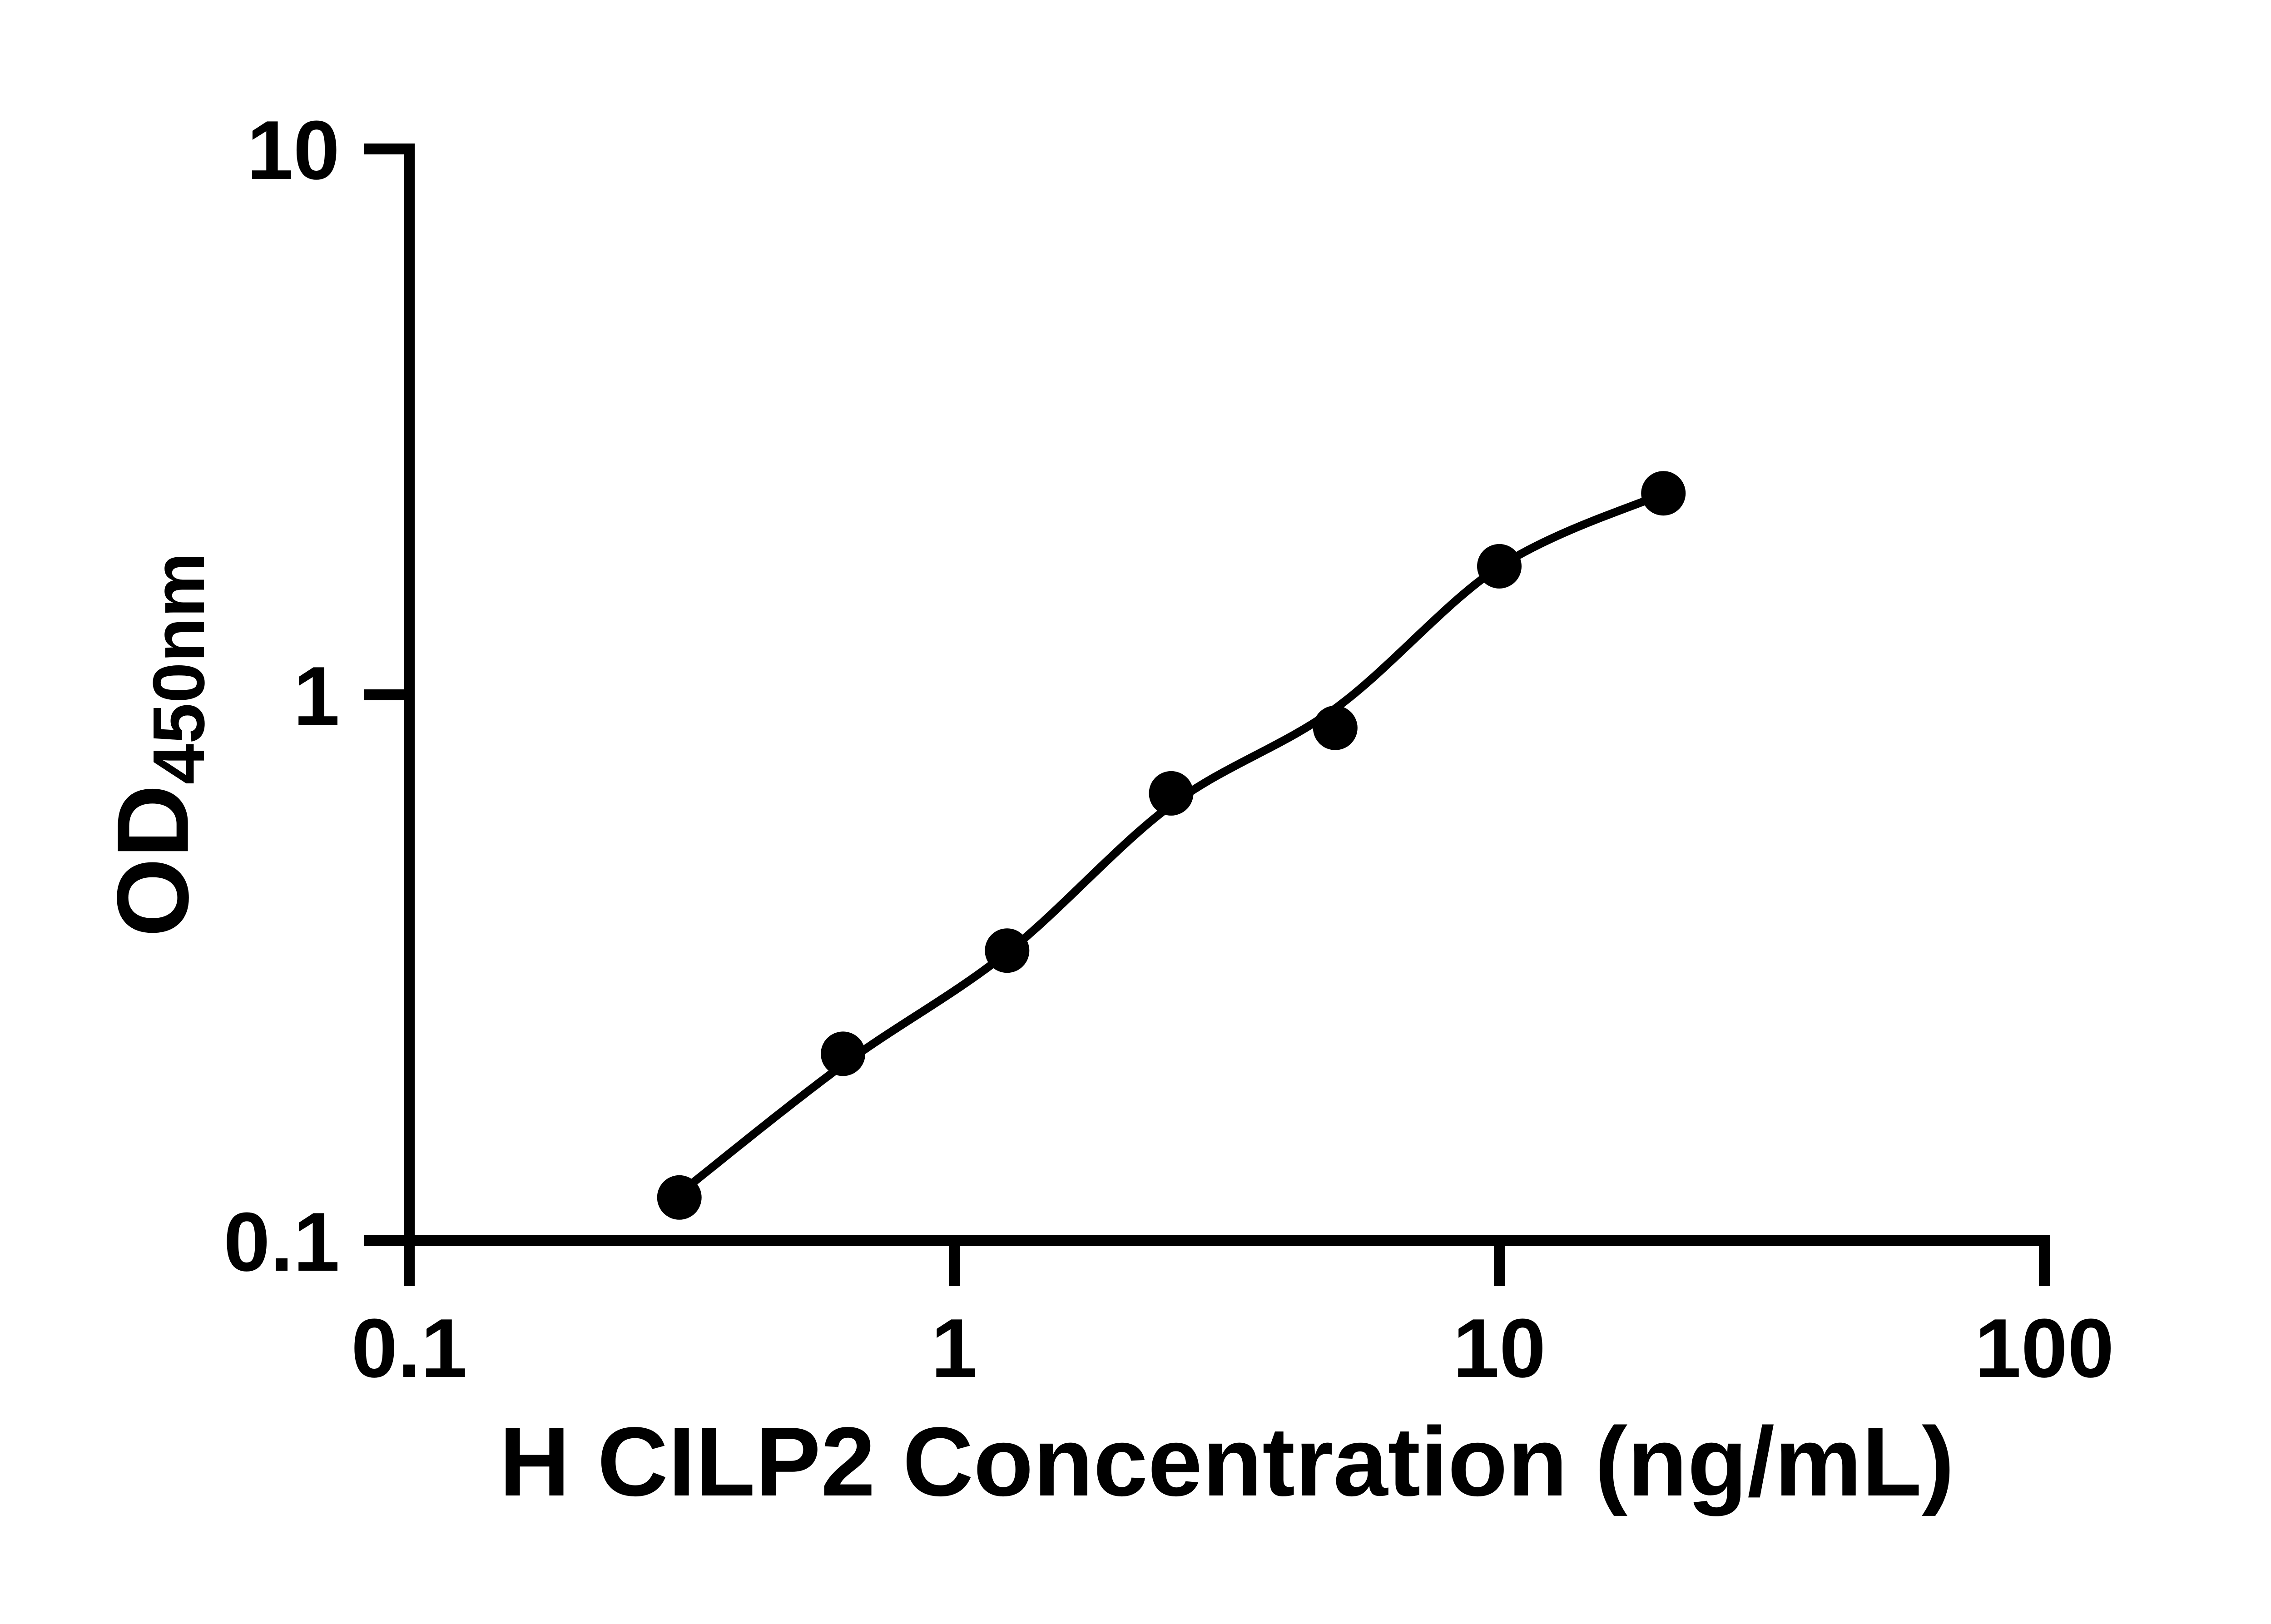 Image resolution: width=2271 pixels, height=1624 pixels. What do you see at coordinates (1499, 1348) in the screenshot?
I see `x-tick-label: 10` at bounding box center [1499, 1348].